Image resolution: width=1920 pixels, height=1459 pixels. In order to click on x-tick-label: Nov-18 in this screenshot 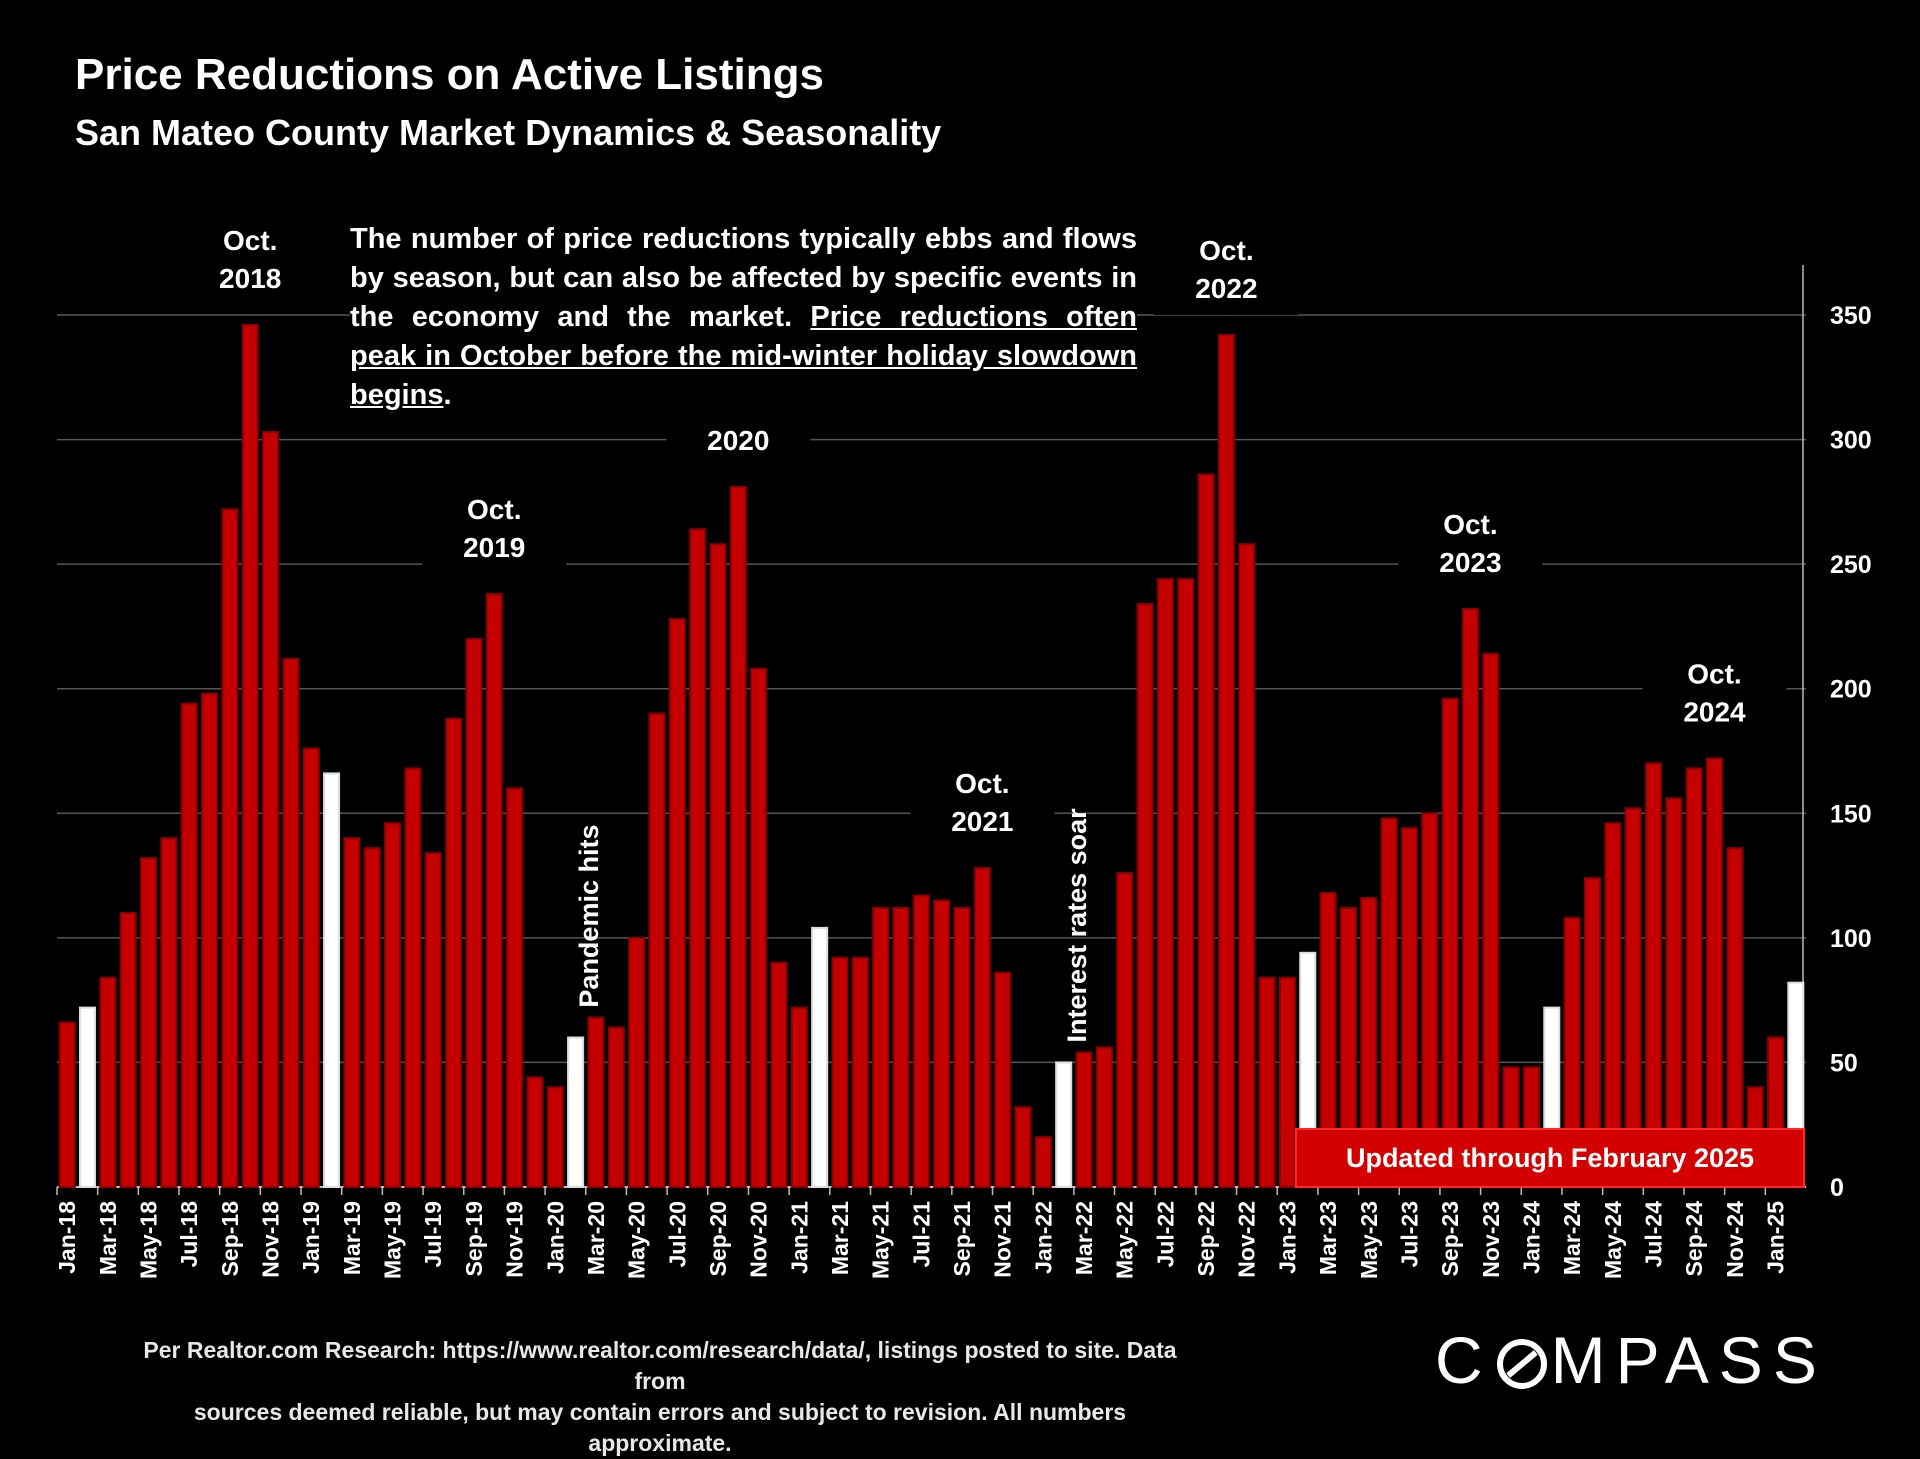, I will do `click(271, 1239)`.